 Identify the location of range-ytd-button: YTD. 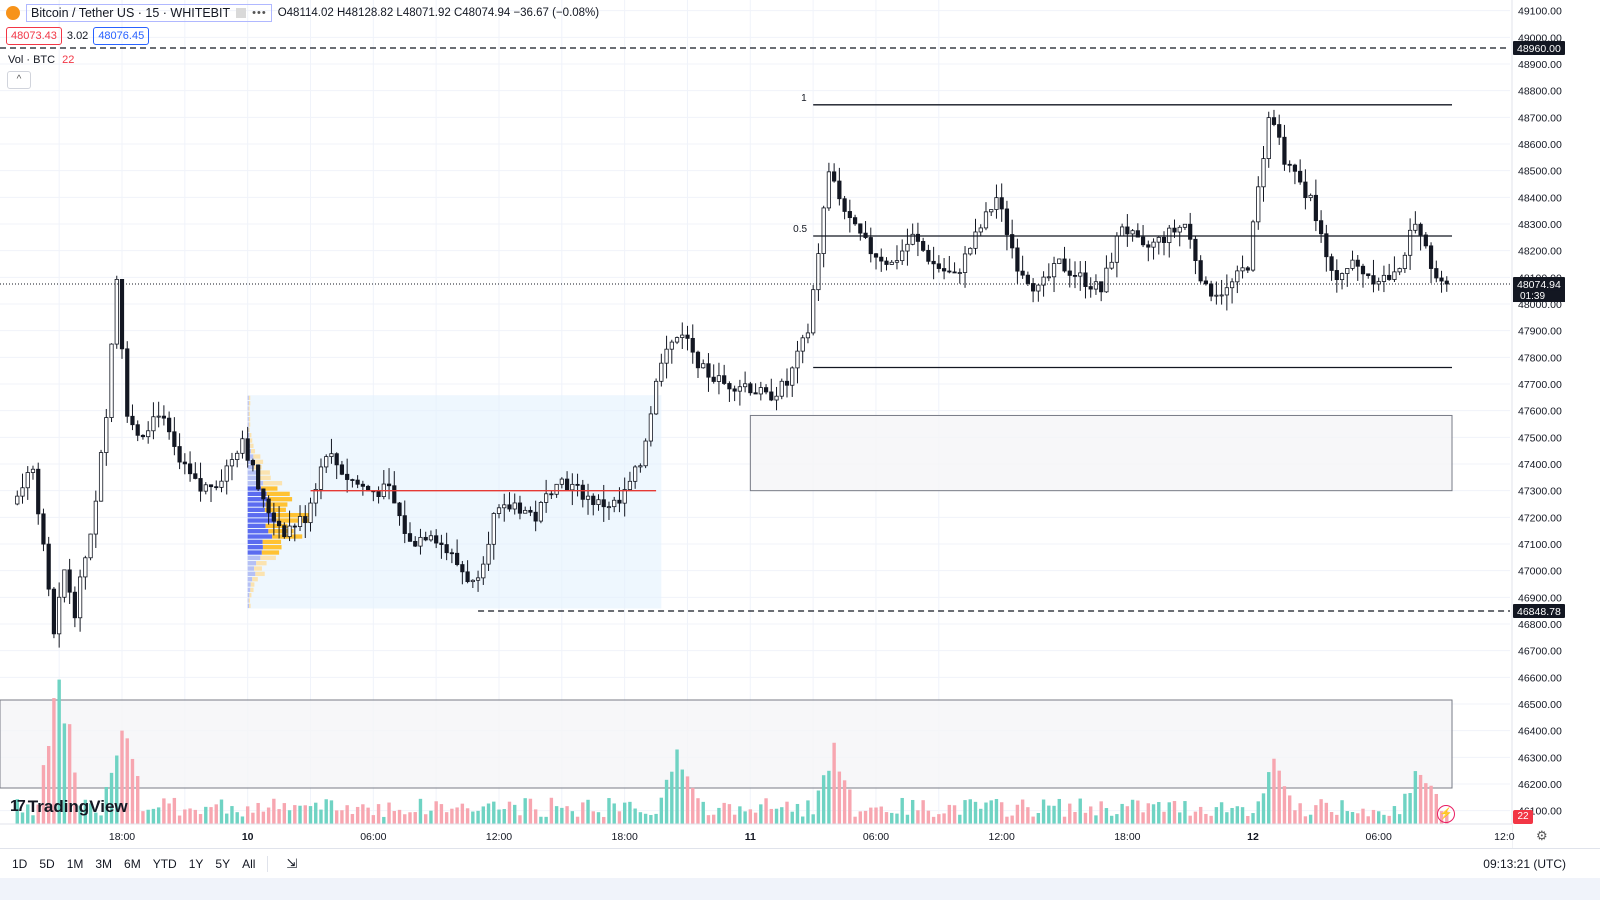
(164, 864).